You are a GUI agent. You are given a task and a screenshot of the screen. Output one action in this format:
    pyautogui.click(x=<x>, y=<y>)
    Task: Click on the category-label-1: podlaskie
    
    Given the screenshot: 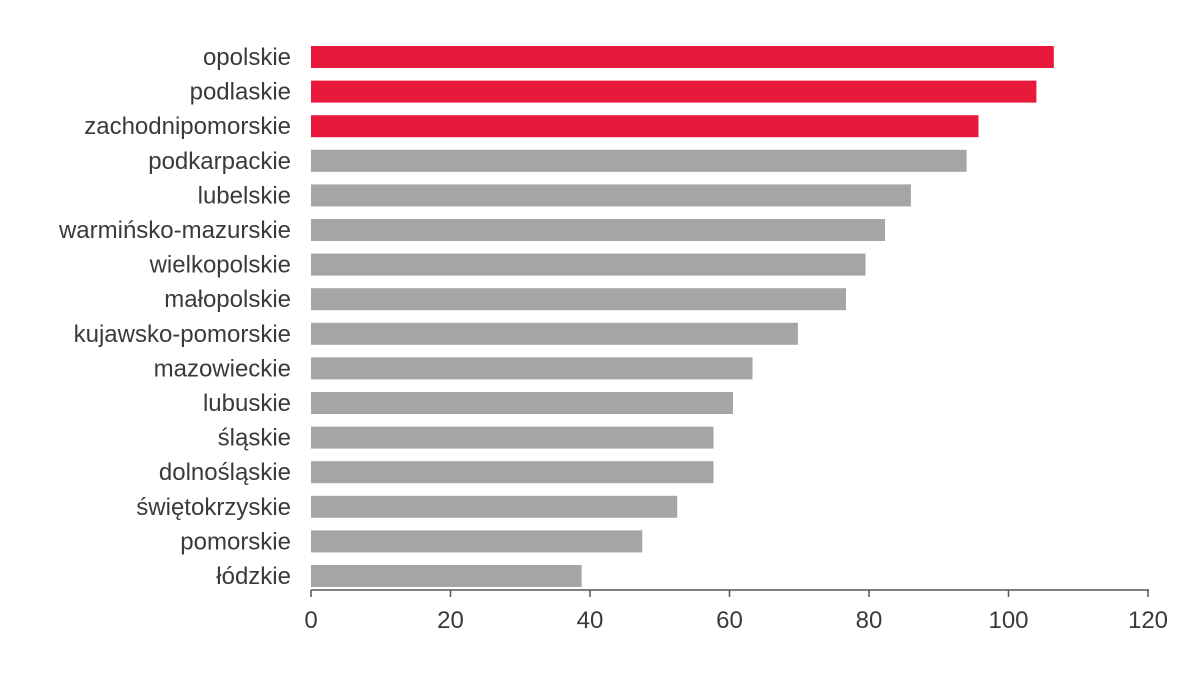 What is the action you would take?
    pyautogui.click(x=240, y=92)
    